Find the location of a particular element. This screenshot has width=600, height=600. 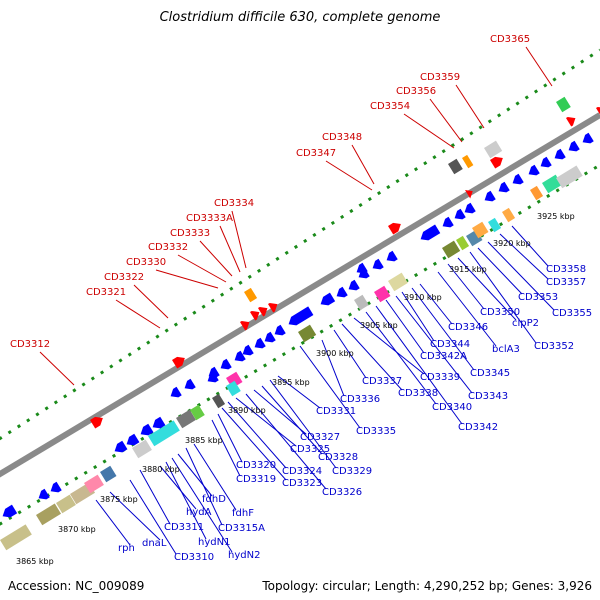

gene-label-cd3338: CD3338 is located at coordinates (418, 393).